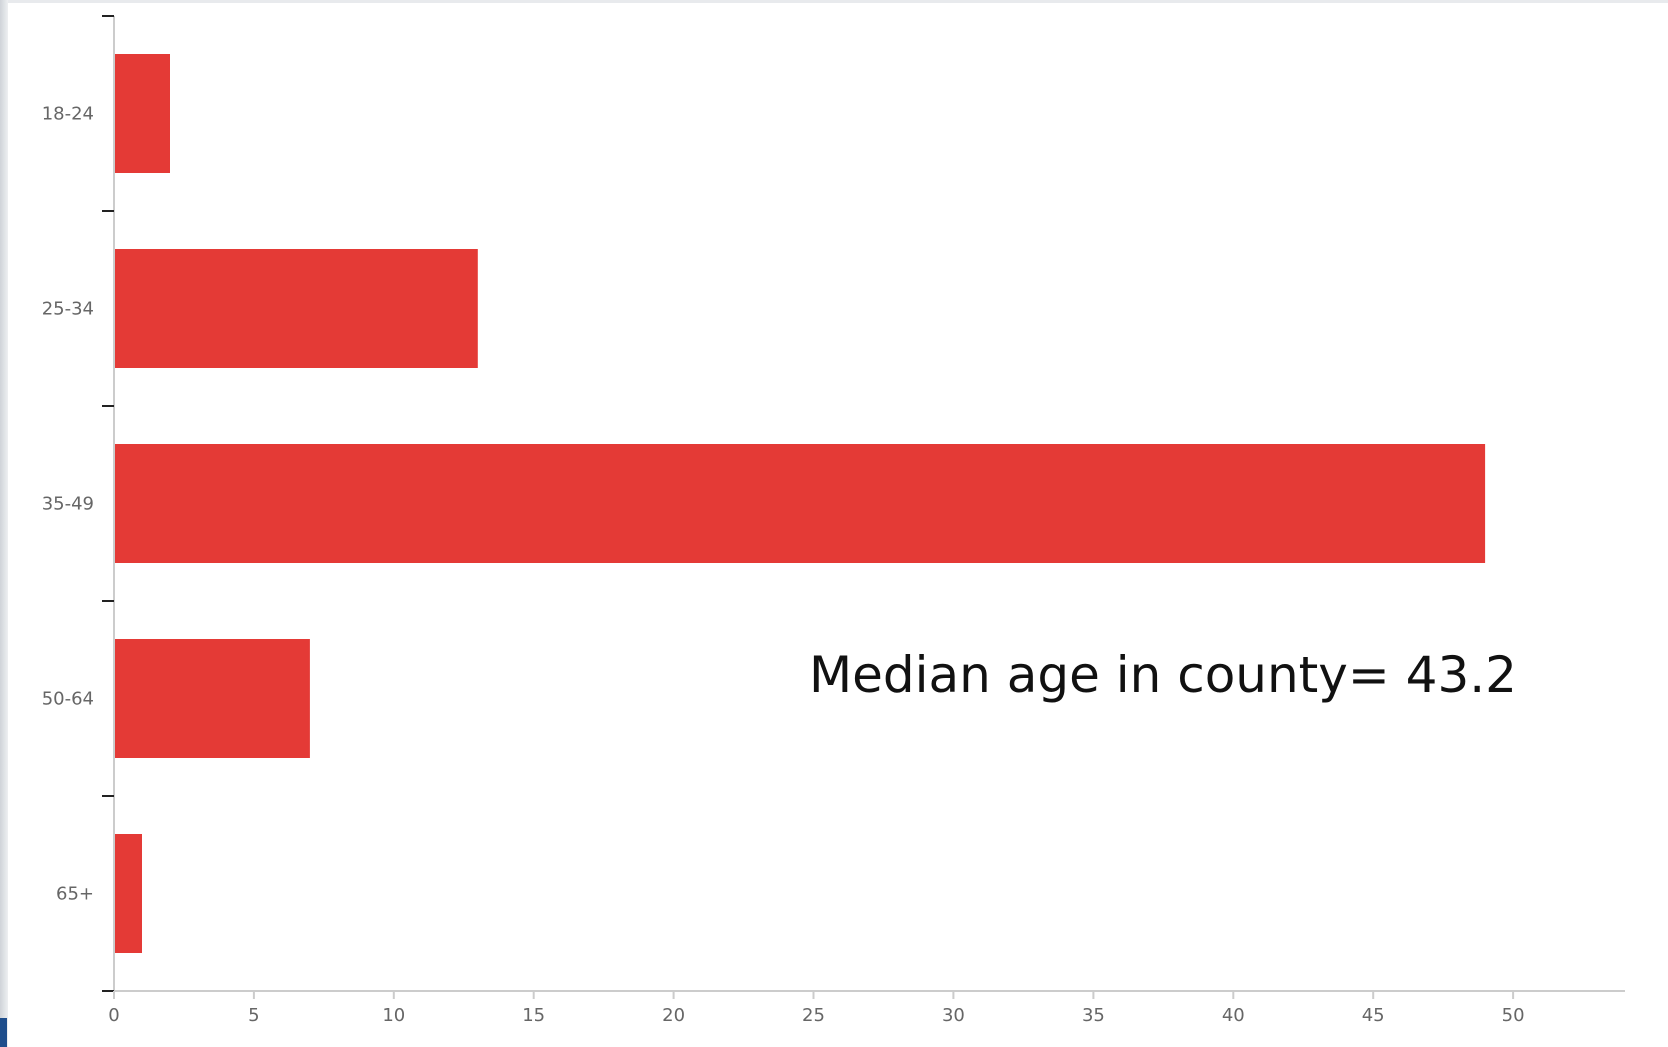 The height and width of the screenshot is (1047, 1668). I want to click on x-tick-label-25: 25, so click(813, 1015).